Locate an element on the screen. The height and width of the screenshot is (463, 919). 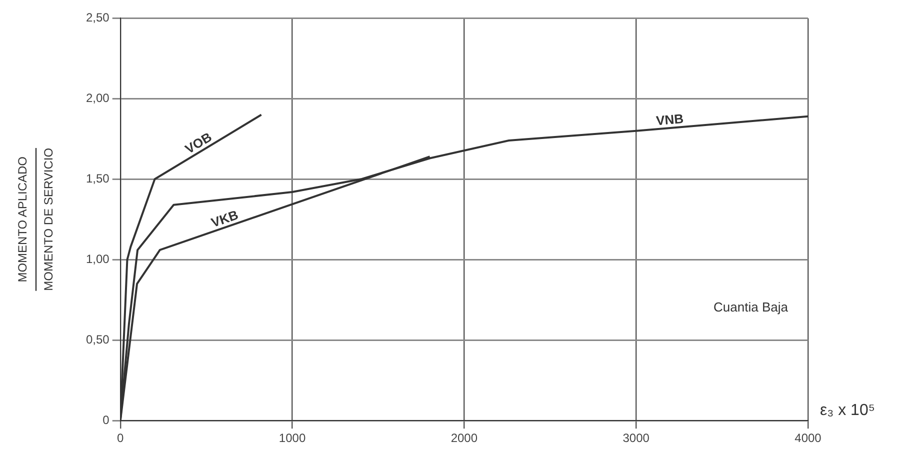
x-tick-label: 2000 is located at coordinates (464, 438).